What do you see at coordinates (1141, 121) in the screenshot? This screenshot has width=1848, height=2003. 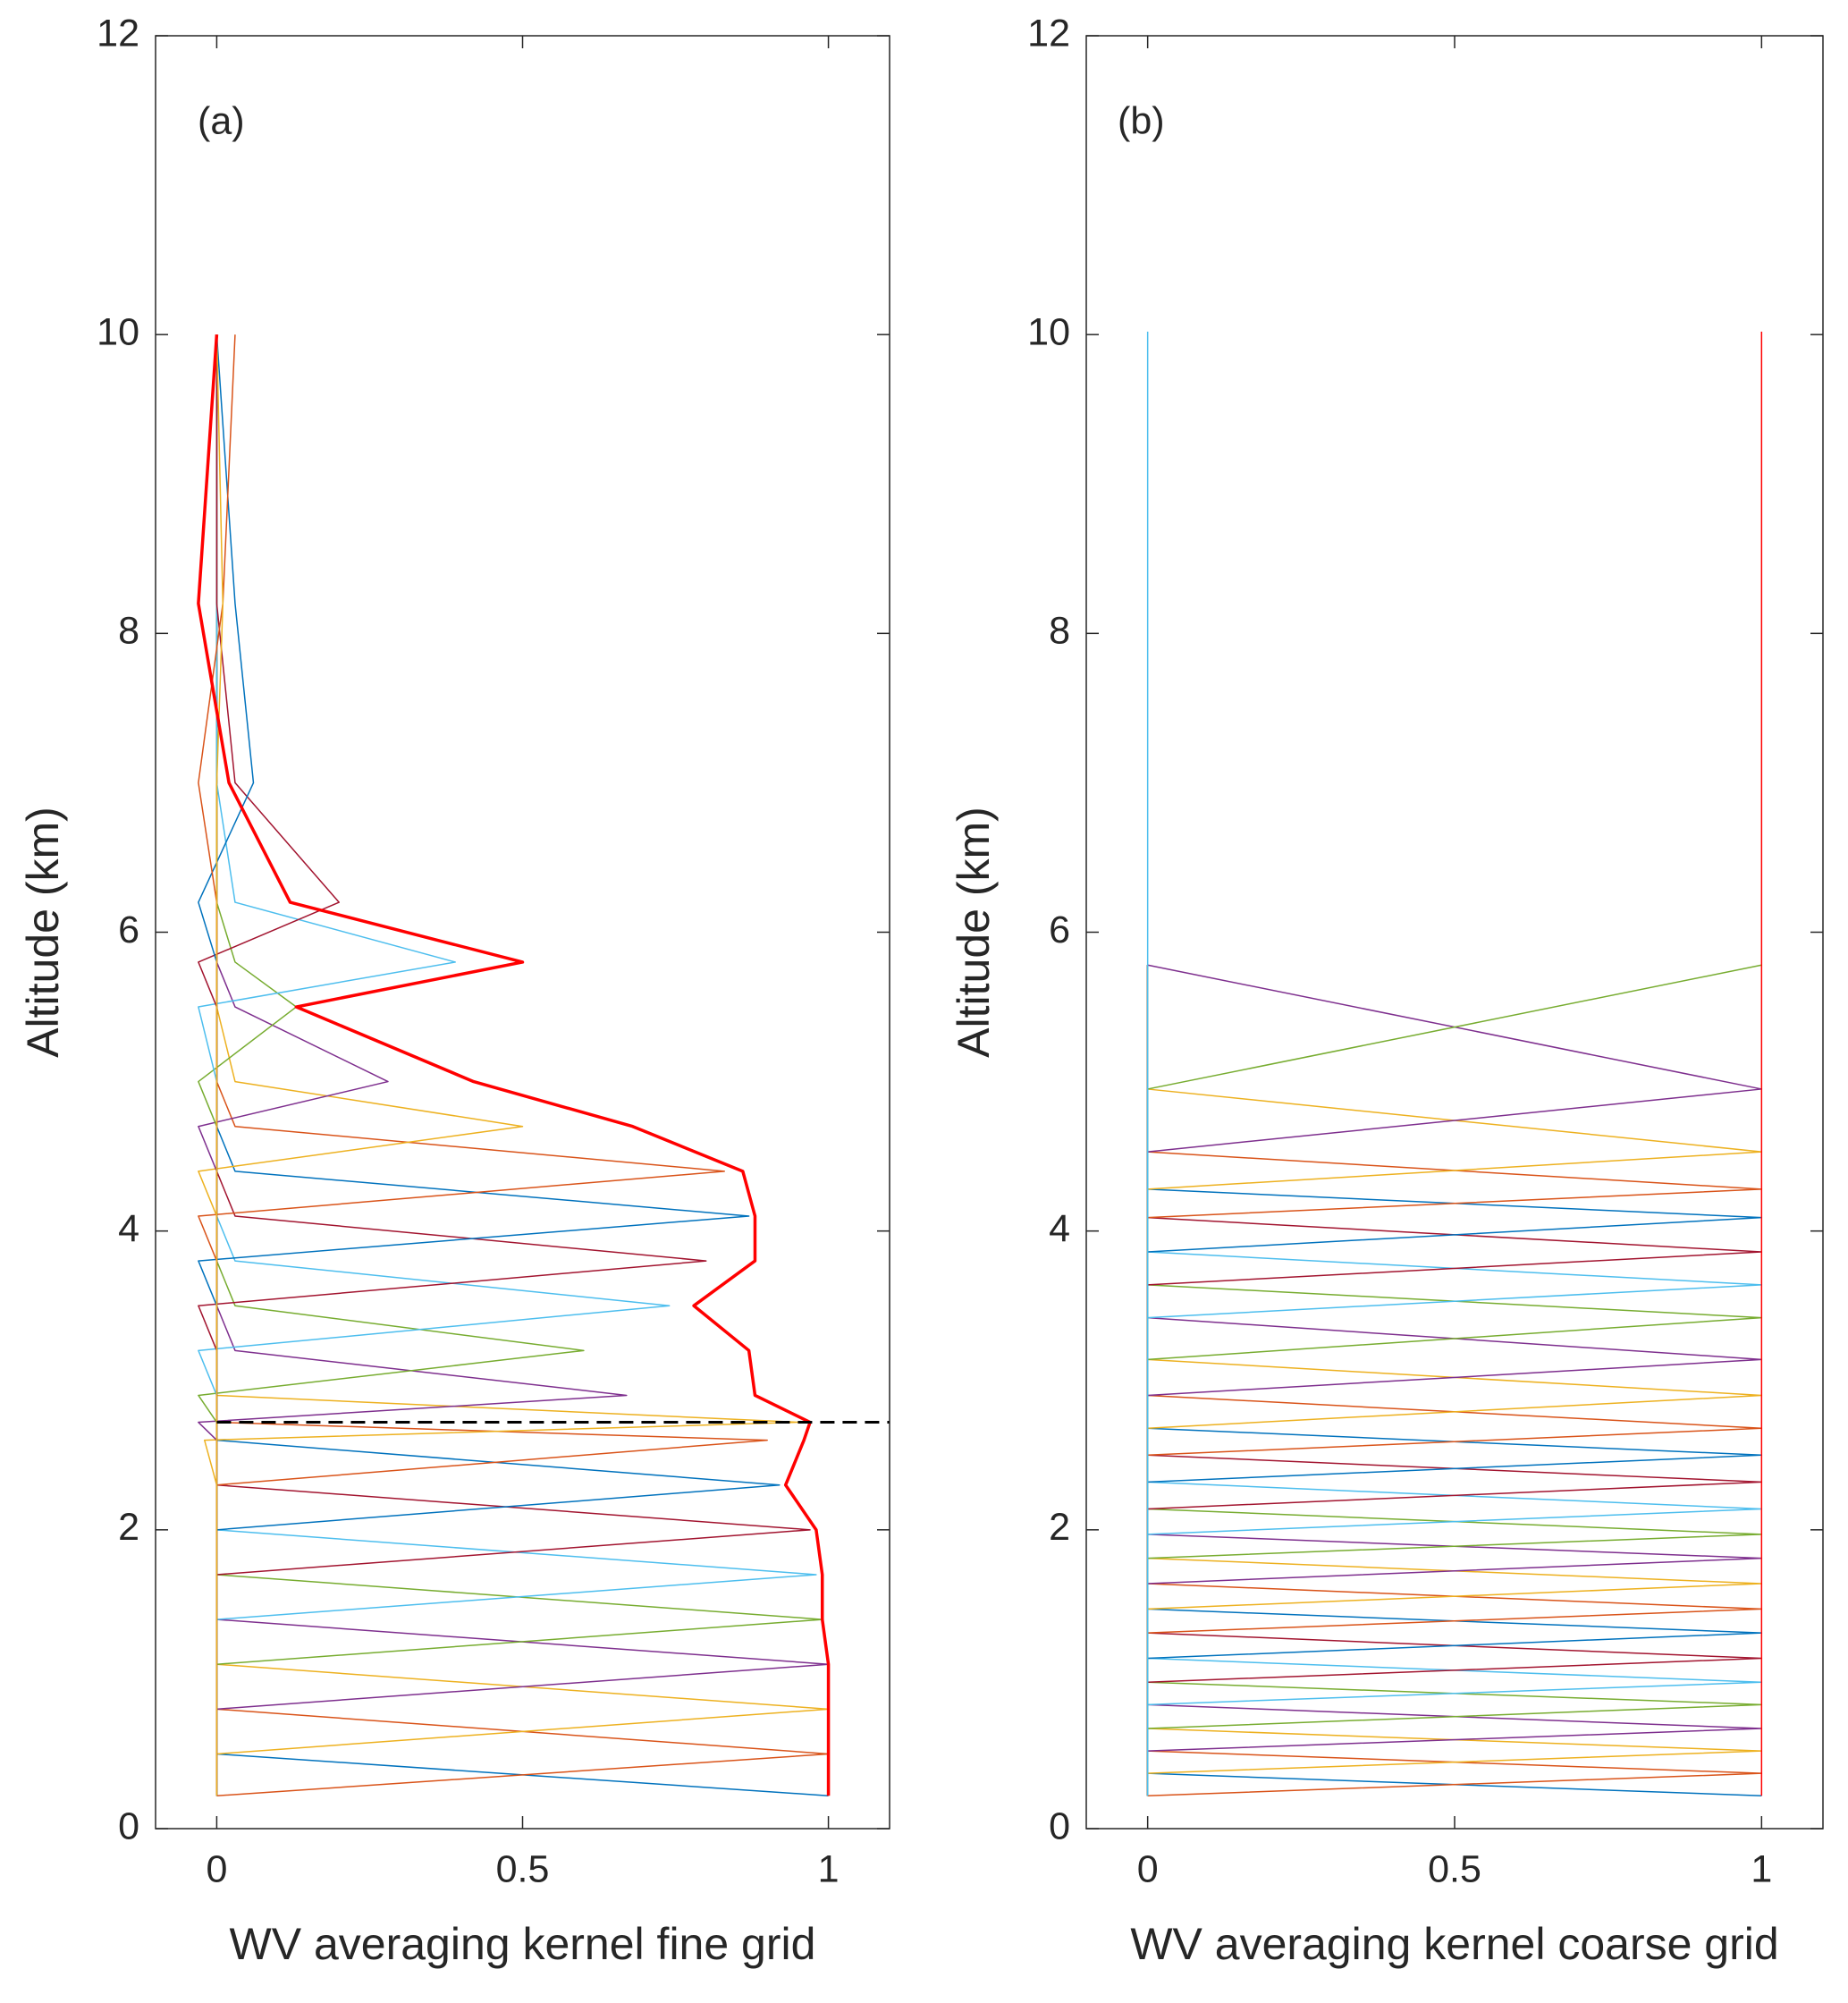 I see `panel-label: (b)` at bounding box center [1141, 121].